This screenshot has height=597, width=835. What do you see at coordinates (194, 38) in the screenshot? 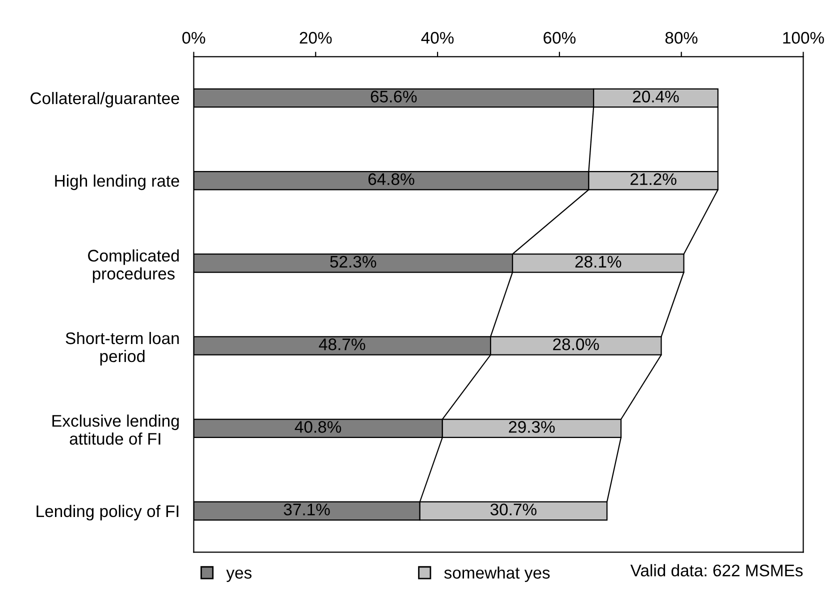
I see `x-tick-label: 0%` at bounding box center [194, 38].